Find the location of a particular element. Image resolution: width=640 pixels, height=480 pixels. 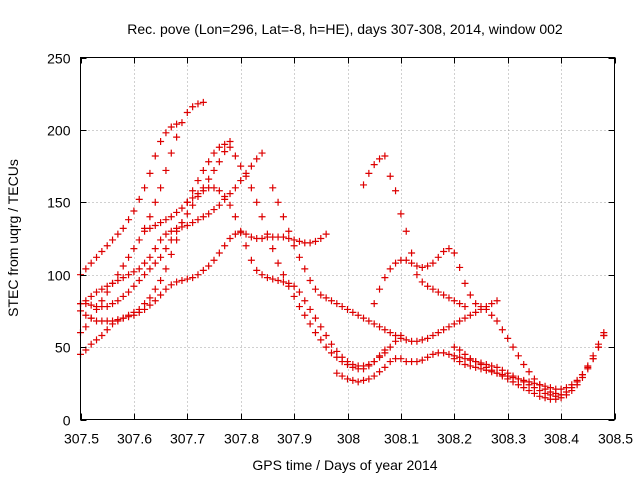

series-sat-l is located at coordinates (155, 224).